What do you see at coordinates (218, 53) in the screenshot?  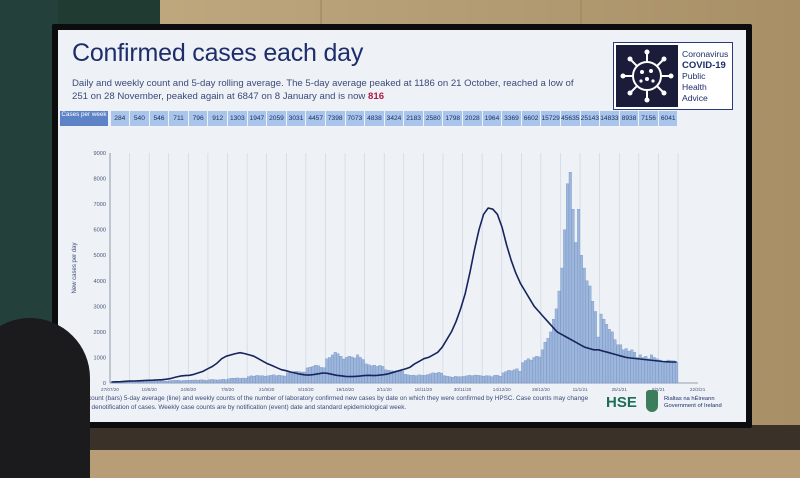 I see `slide-title: Confirmed cases each day` at bounding box center [218, 53].